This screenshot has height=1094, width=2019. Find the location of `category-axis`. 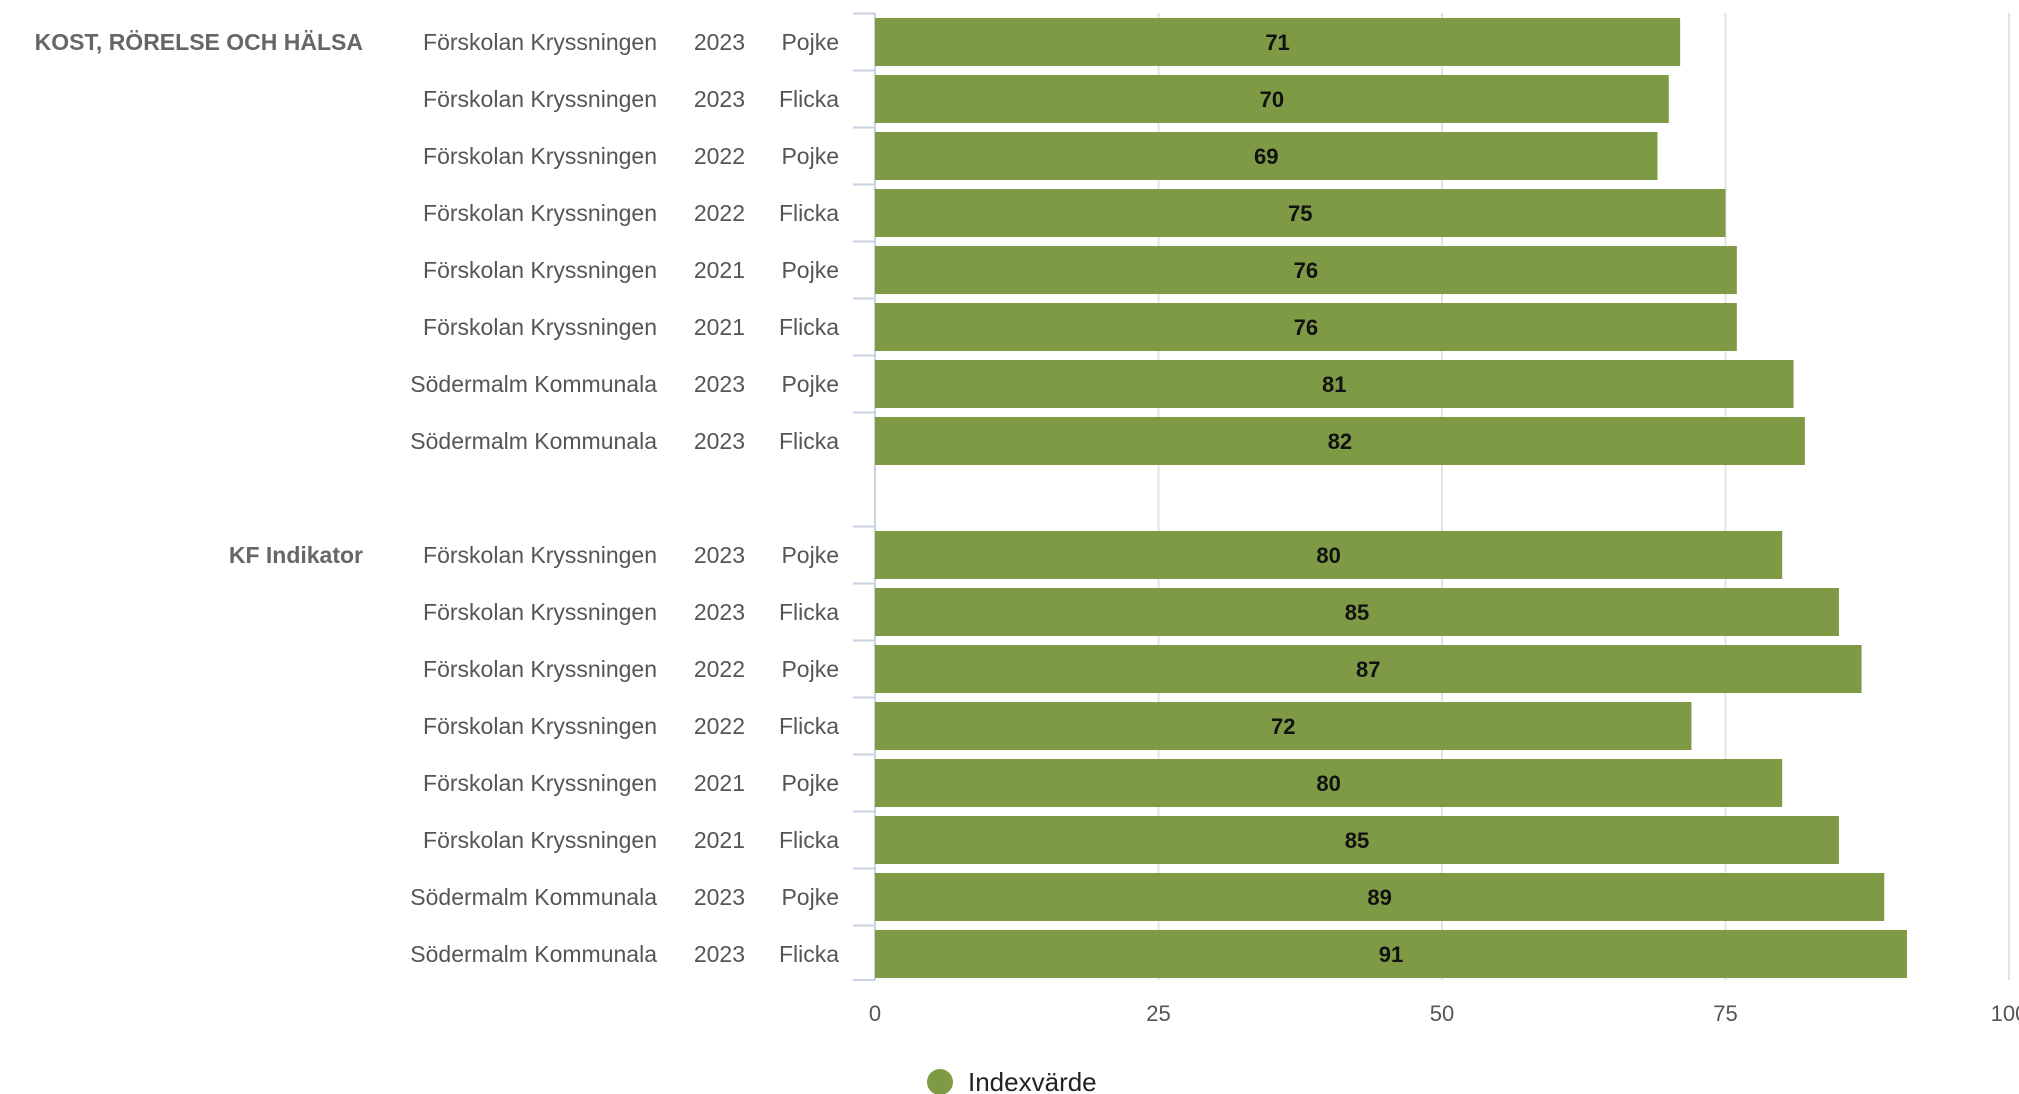

category-axis is located at coordinates (864, 496).